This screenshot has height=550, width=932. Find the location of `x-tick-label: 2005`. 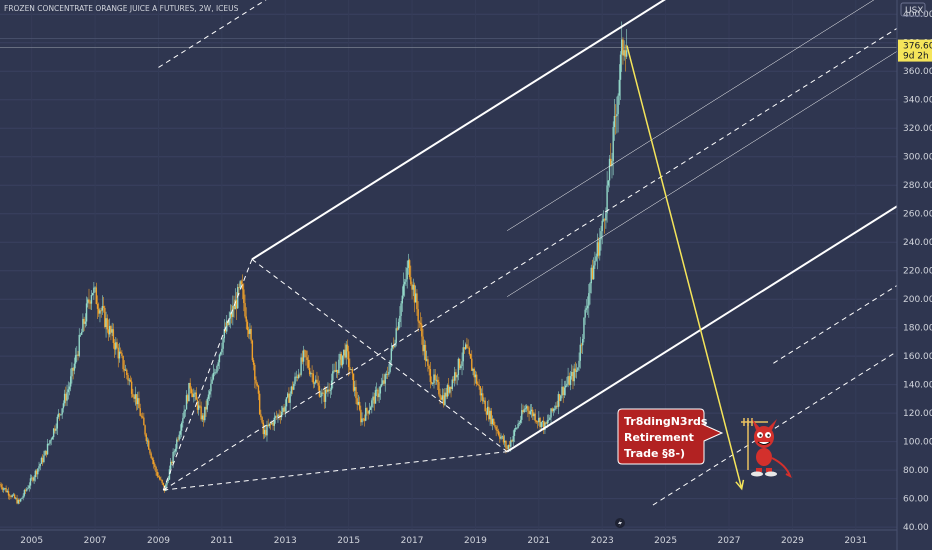

x-tick-label: 2005 is located at coordinates (31, 541).